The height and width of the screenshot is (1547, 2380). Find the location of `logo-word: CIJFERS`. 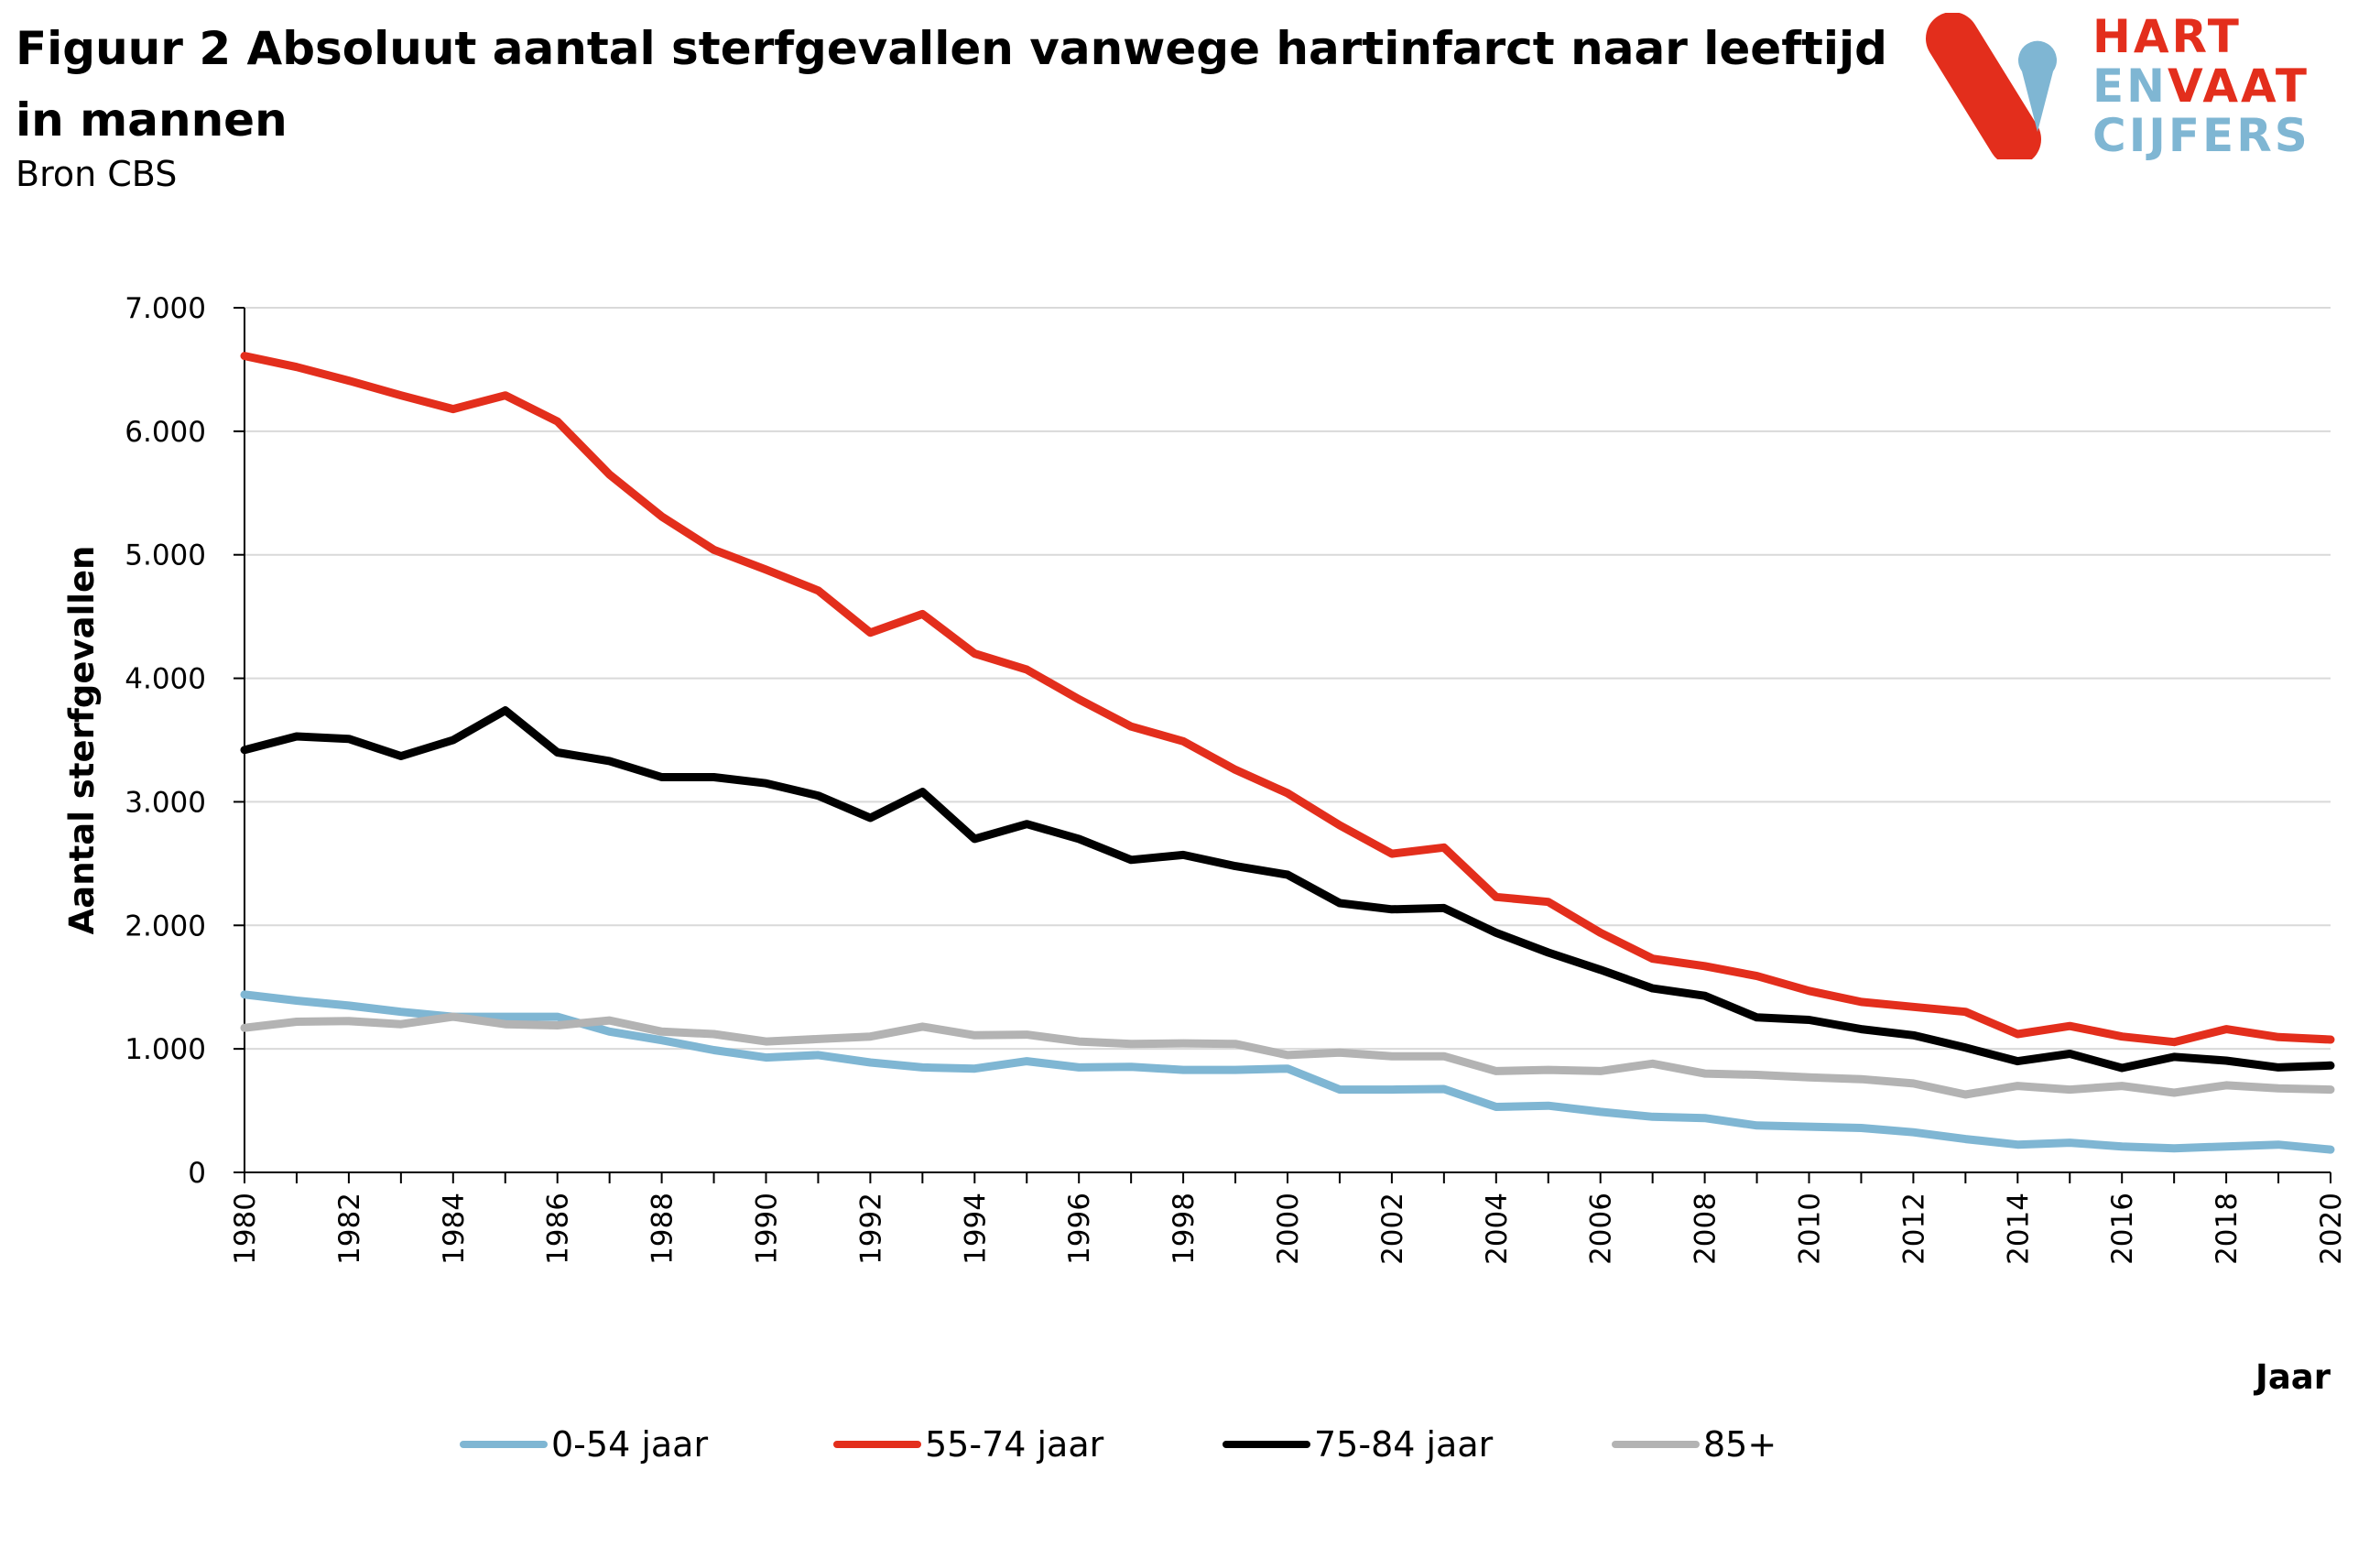

logo-word: CIJFERS is located at coordinates (2201, 135).